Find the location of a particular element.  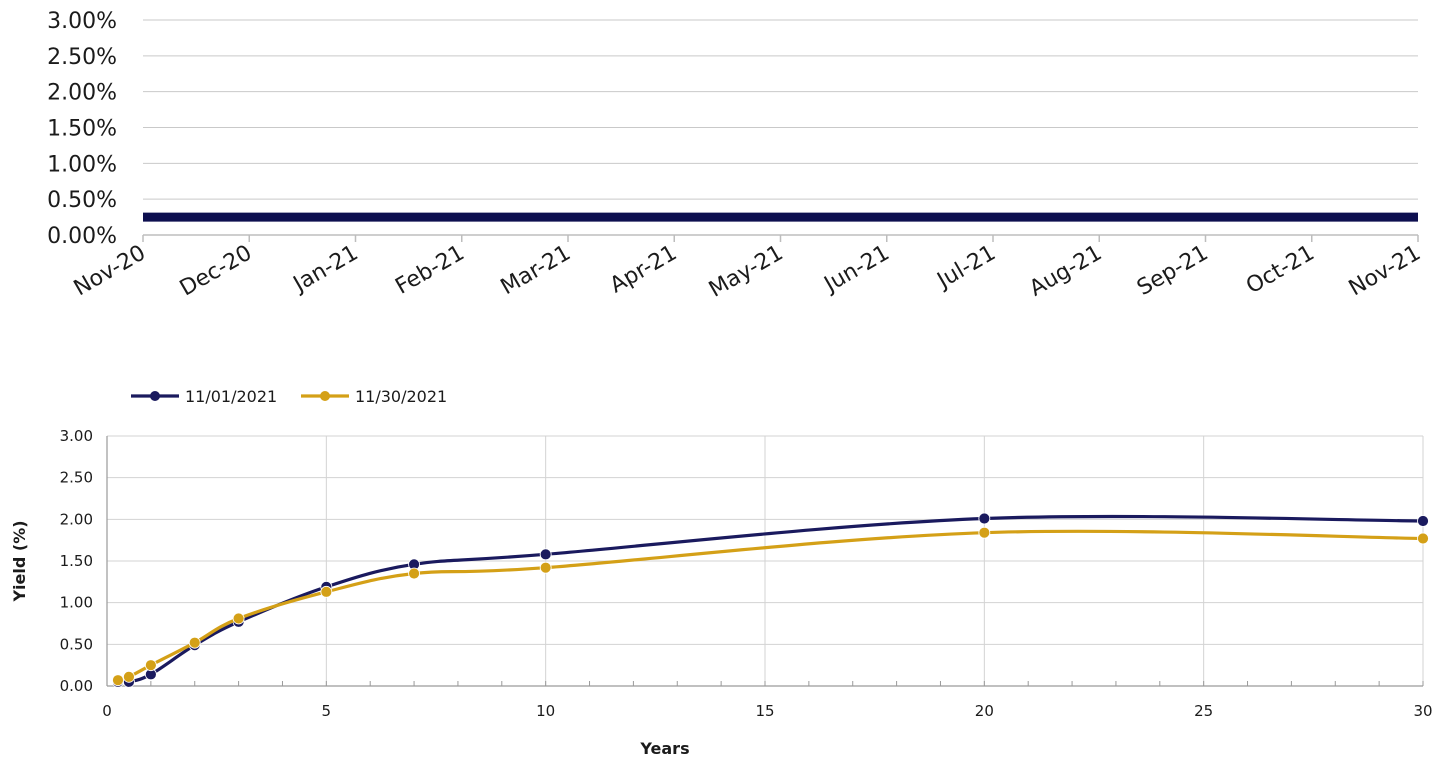

legend-label-1: 11/01/2021 is located at coordinates (231, 396).